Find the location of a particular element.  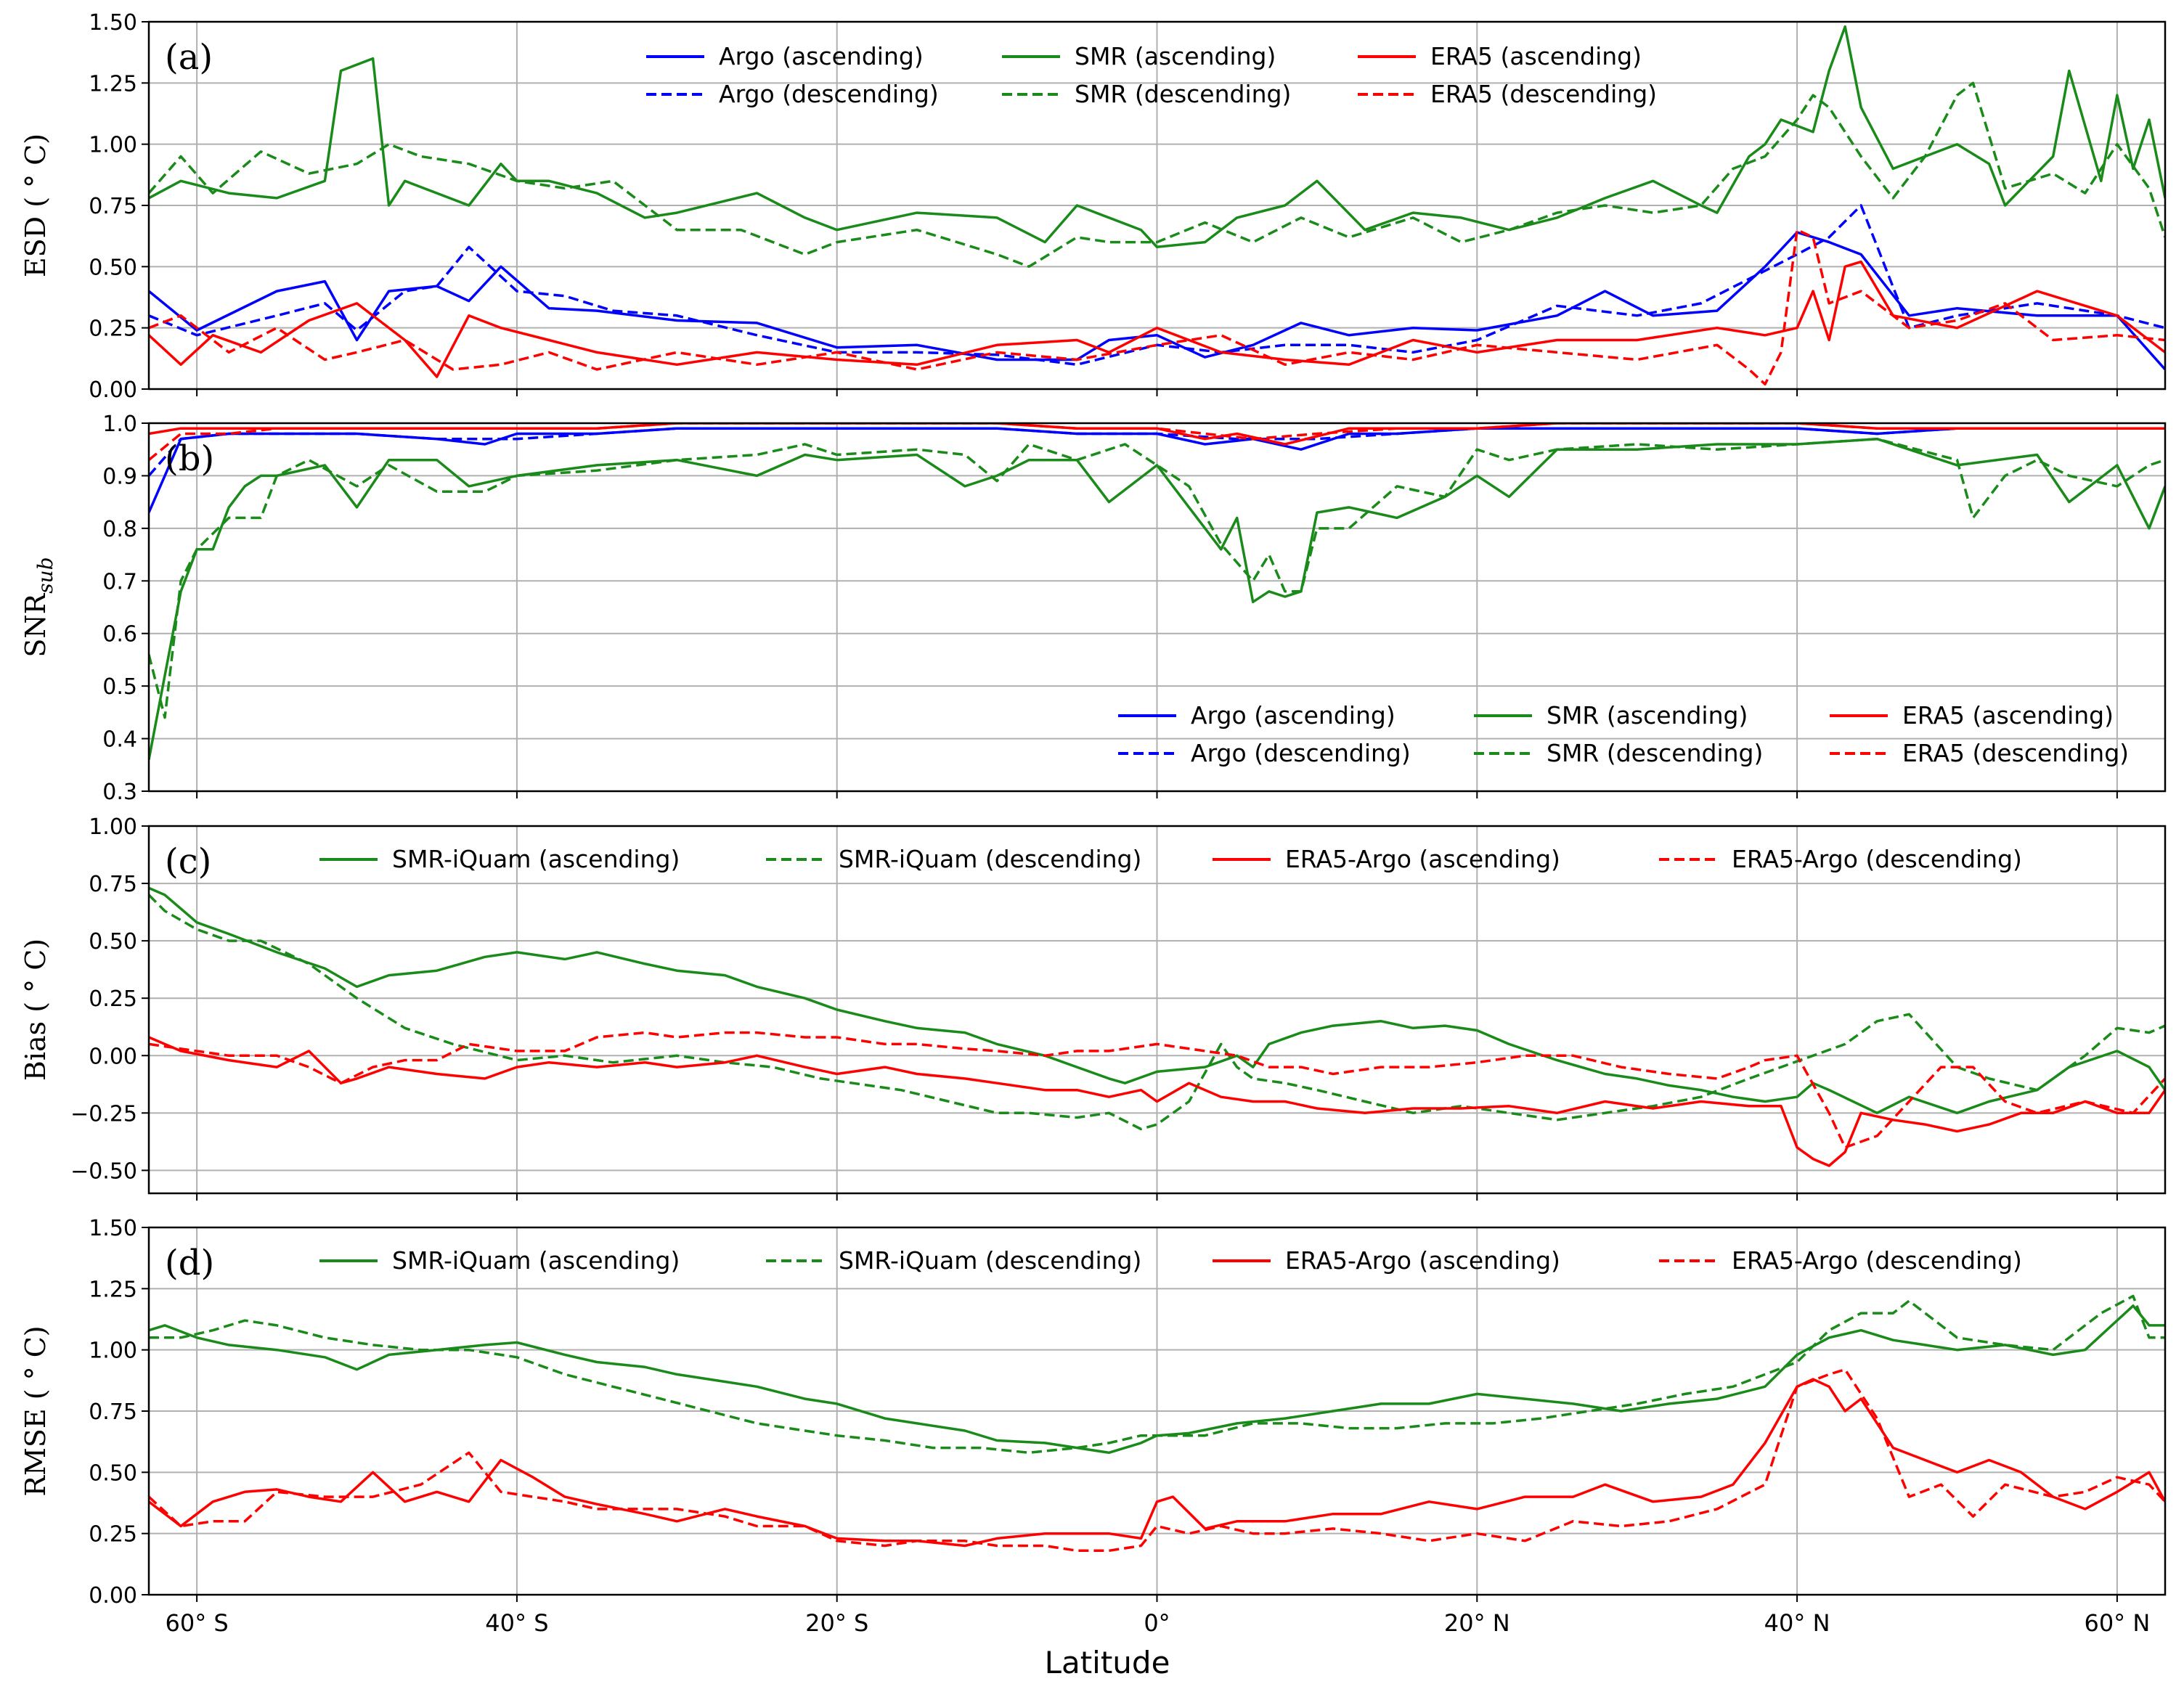

panel-label: (a) is located at coordinates (189, 57).